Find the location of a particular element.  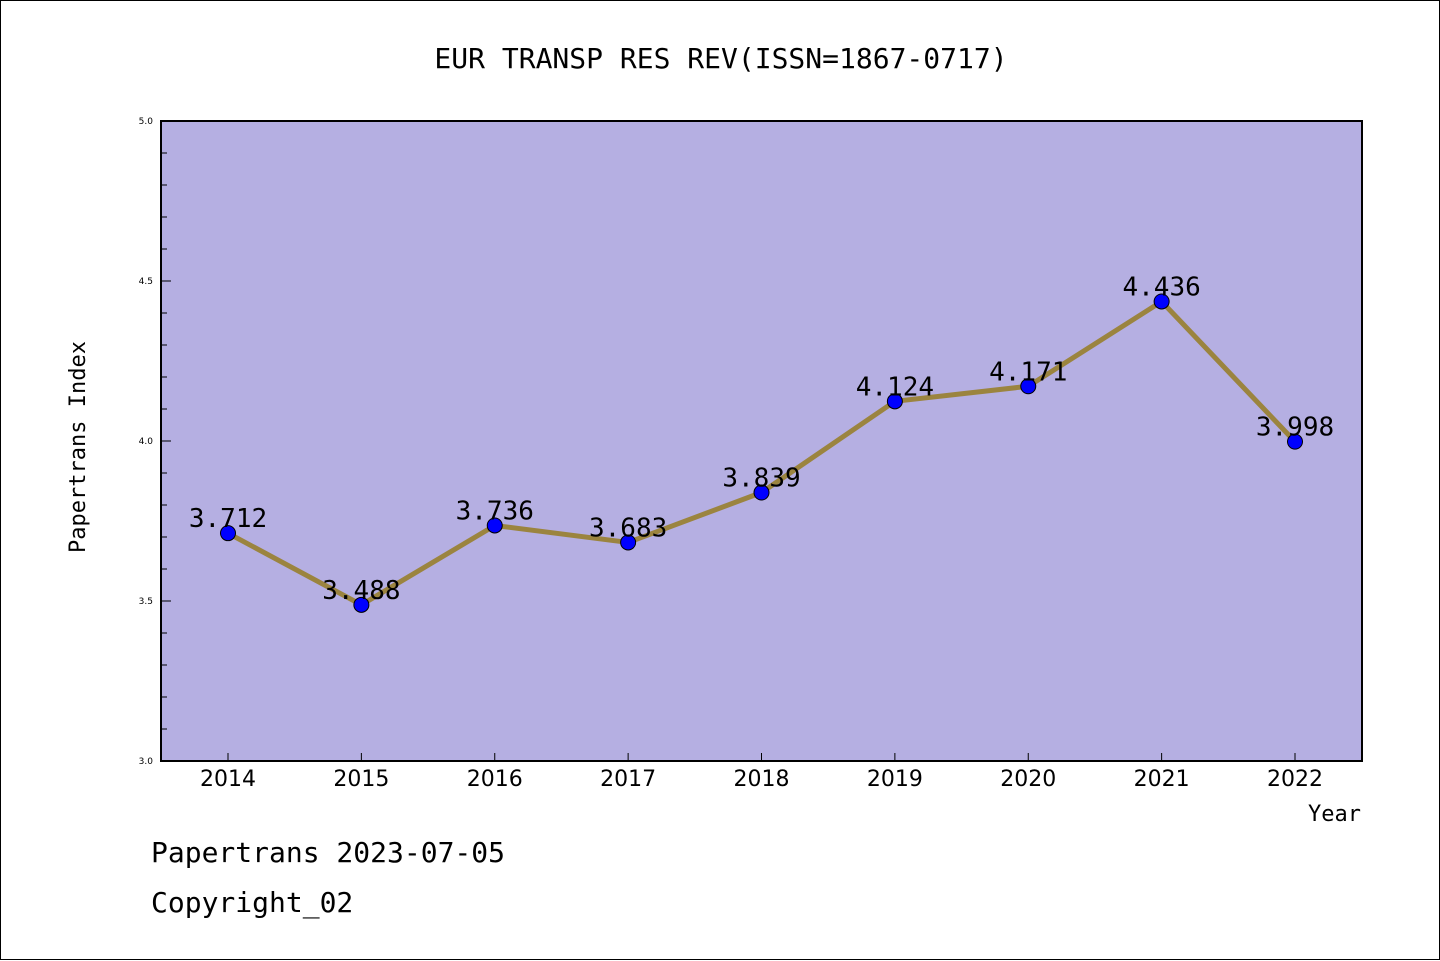

y-axis-label: Papertrans Index is located at coordinates (78, 447).